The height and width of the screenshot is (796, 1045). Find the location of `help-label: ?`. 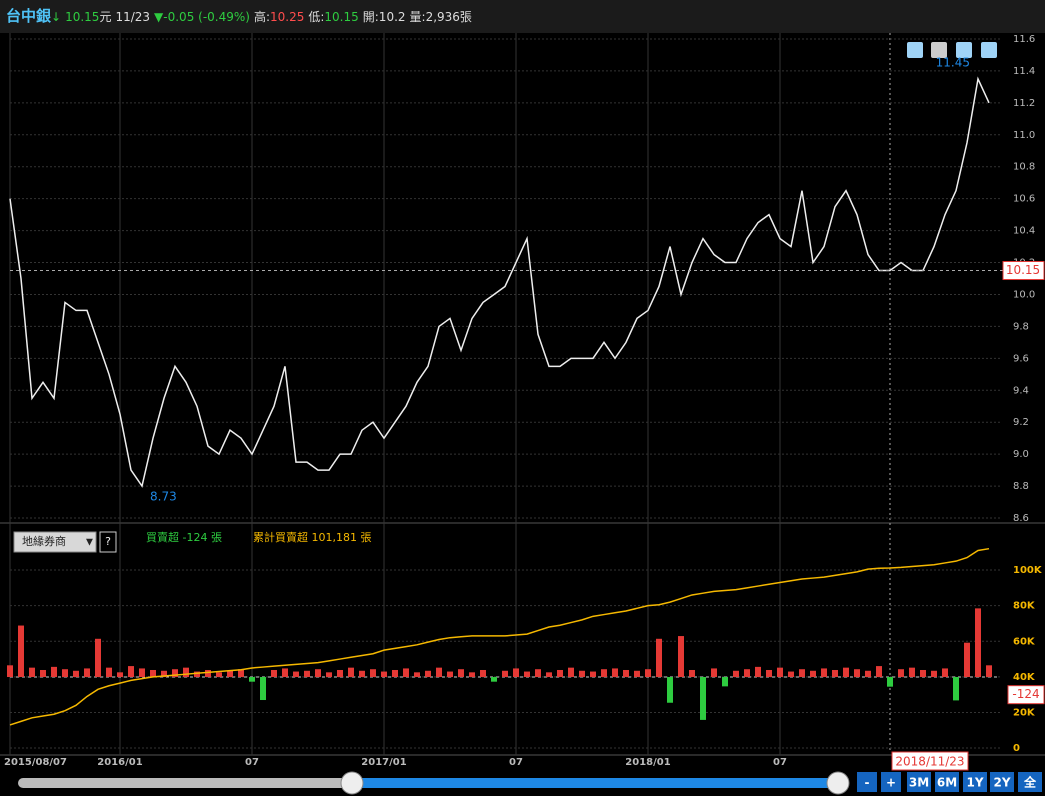

help-label: ? is located at coordinates (108, 541).